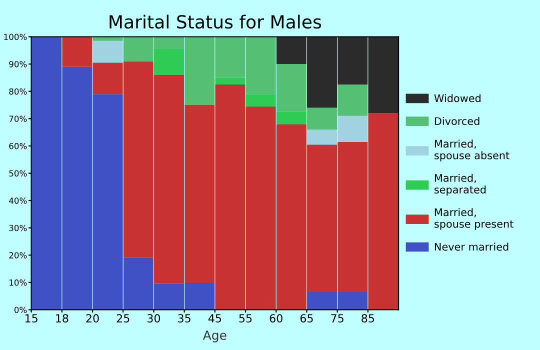 This screenshot has height=350, width=540. What do you see at coordinates (18, 228) in the screenshot?
I see `y-tick-label: 30%` at bounding box center [18, 228].